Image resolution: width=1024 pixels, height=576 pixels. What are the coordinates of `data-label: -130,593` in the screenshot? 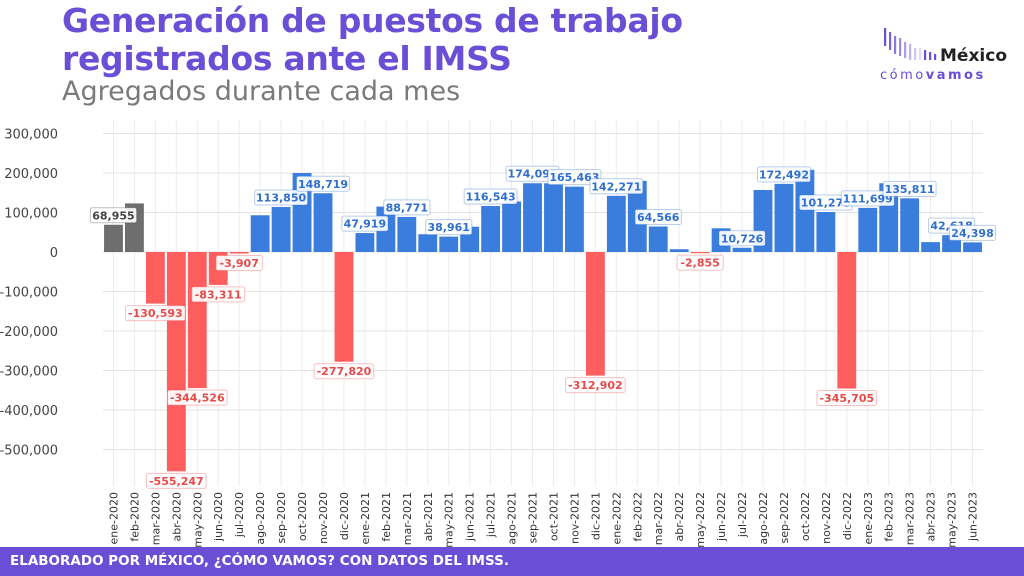 It's located at (155, 313).